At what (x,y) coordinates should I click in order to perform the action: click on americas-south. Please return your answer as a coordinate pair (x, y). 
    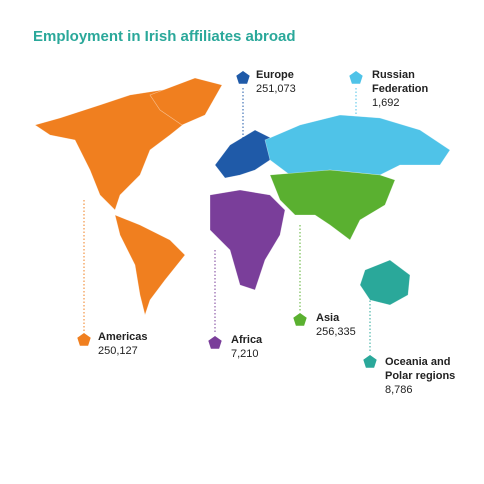
    Looking at the image, I should click on (150, 265).